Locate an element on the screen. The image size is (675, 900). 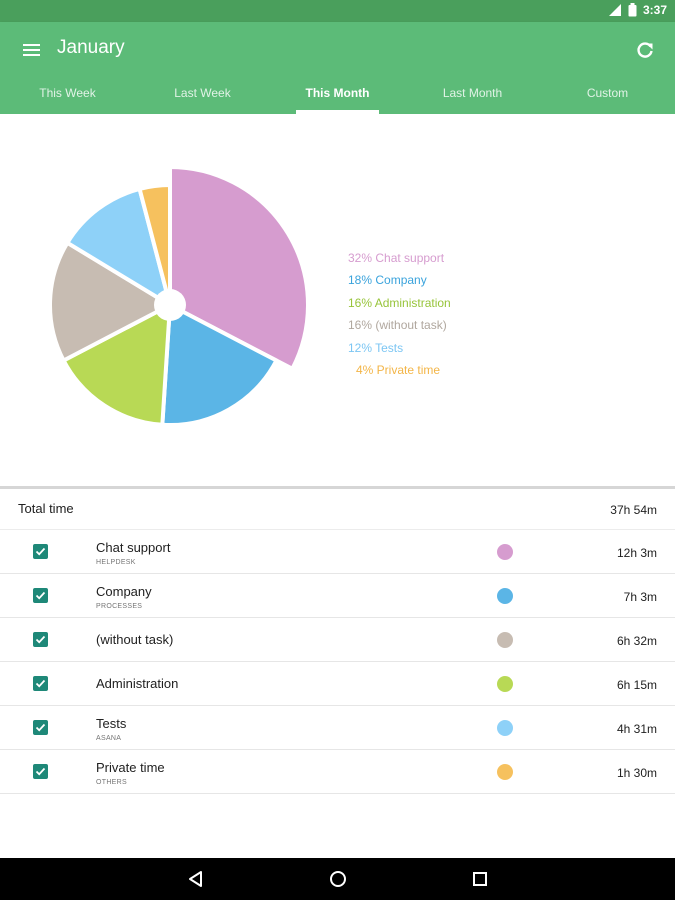
tab-this-month: This Month is located at coordinates (337, 96).